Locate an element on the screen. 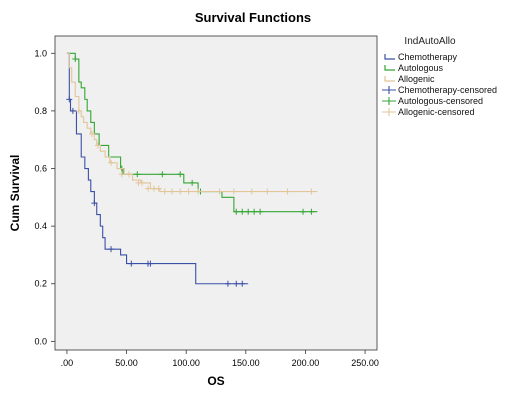 The height and width of the screenshot is (420, 520). legend-item: Chemotherapy-censored is located at coordinates (439, 90).